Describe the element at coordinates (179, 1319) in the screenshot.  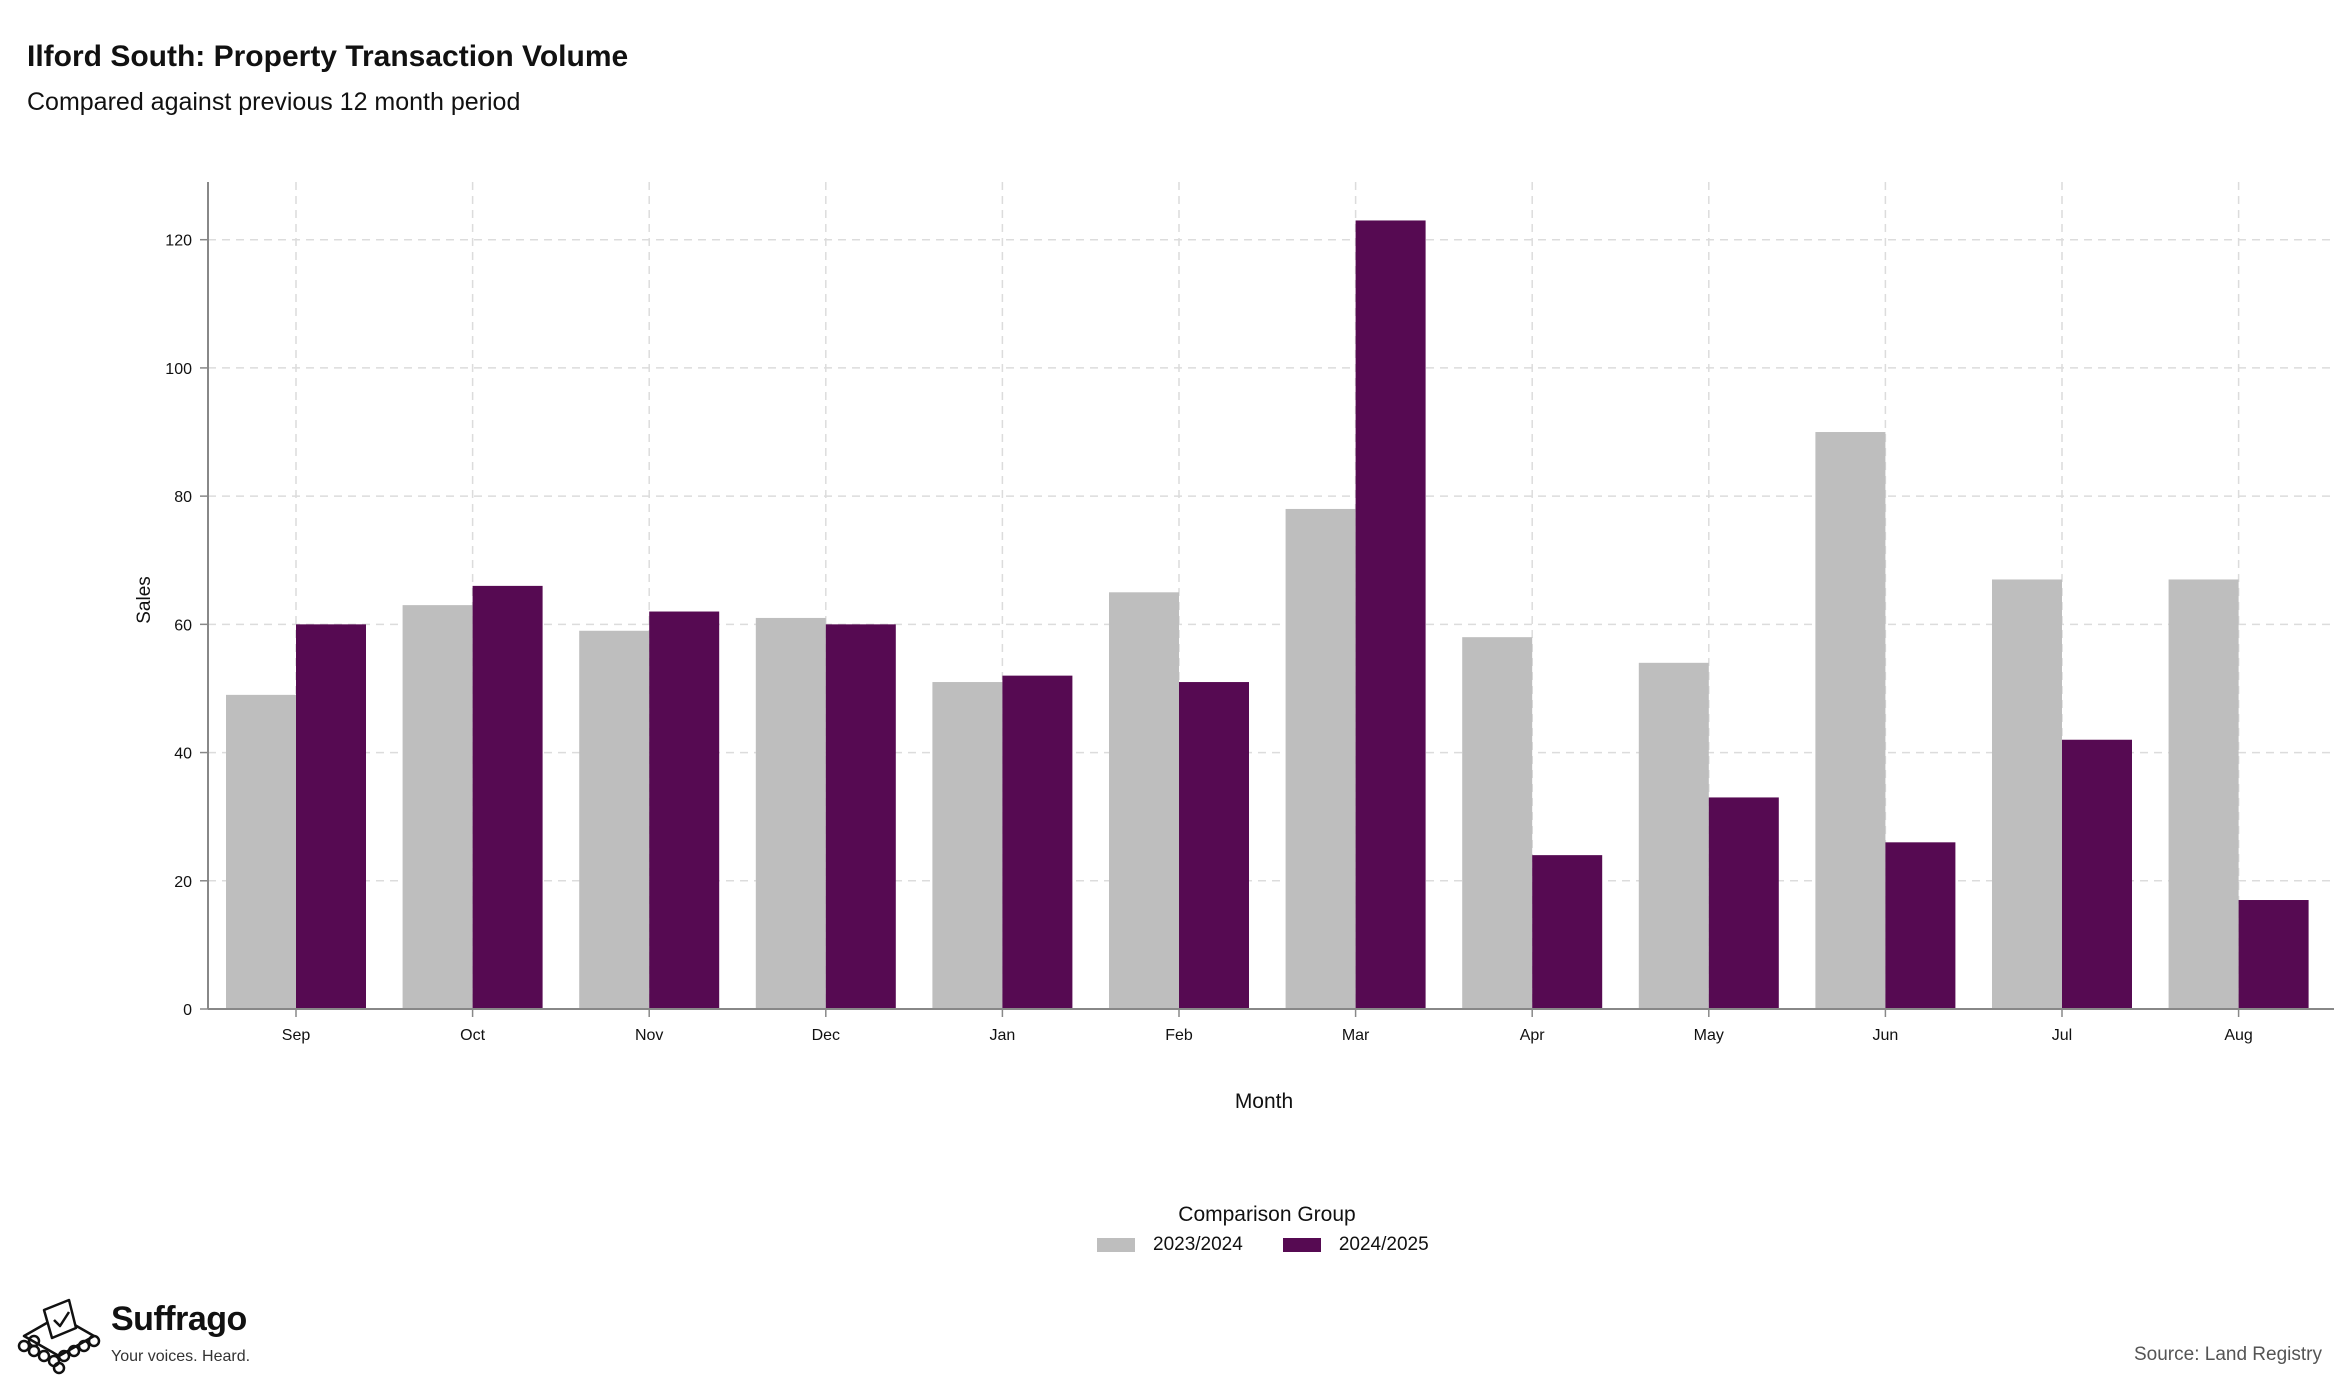
I see `brand-name: Suffrago` at that location.